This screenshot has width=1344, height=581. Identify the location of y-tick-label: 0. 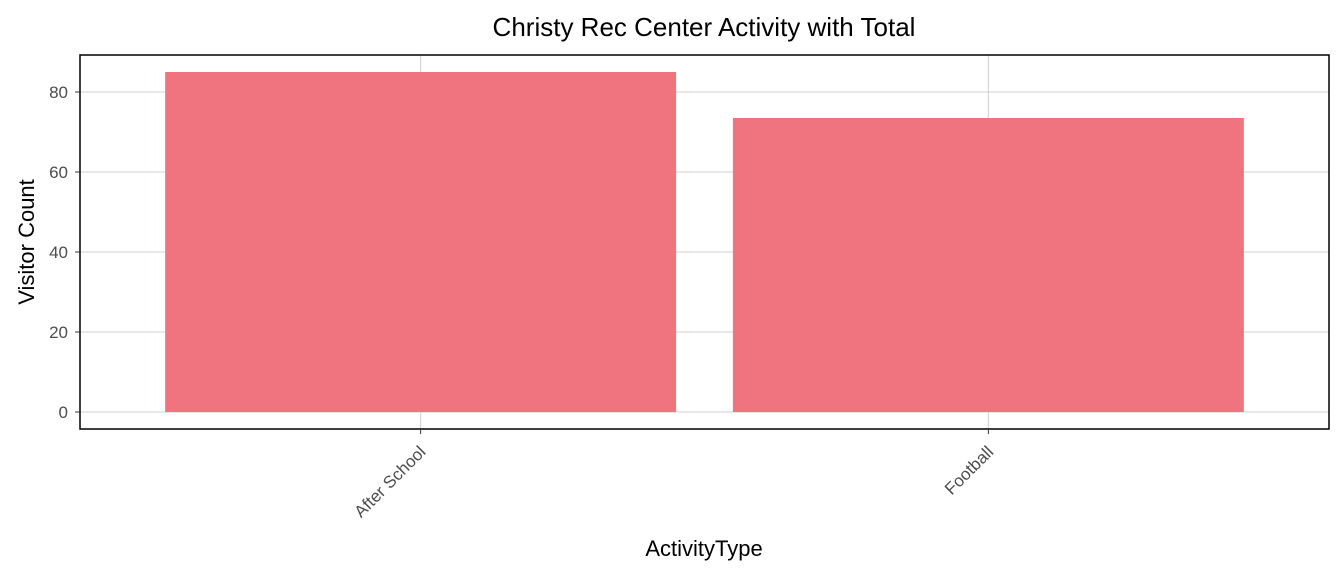
(63, 412).